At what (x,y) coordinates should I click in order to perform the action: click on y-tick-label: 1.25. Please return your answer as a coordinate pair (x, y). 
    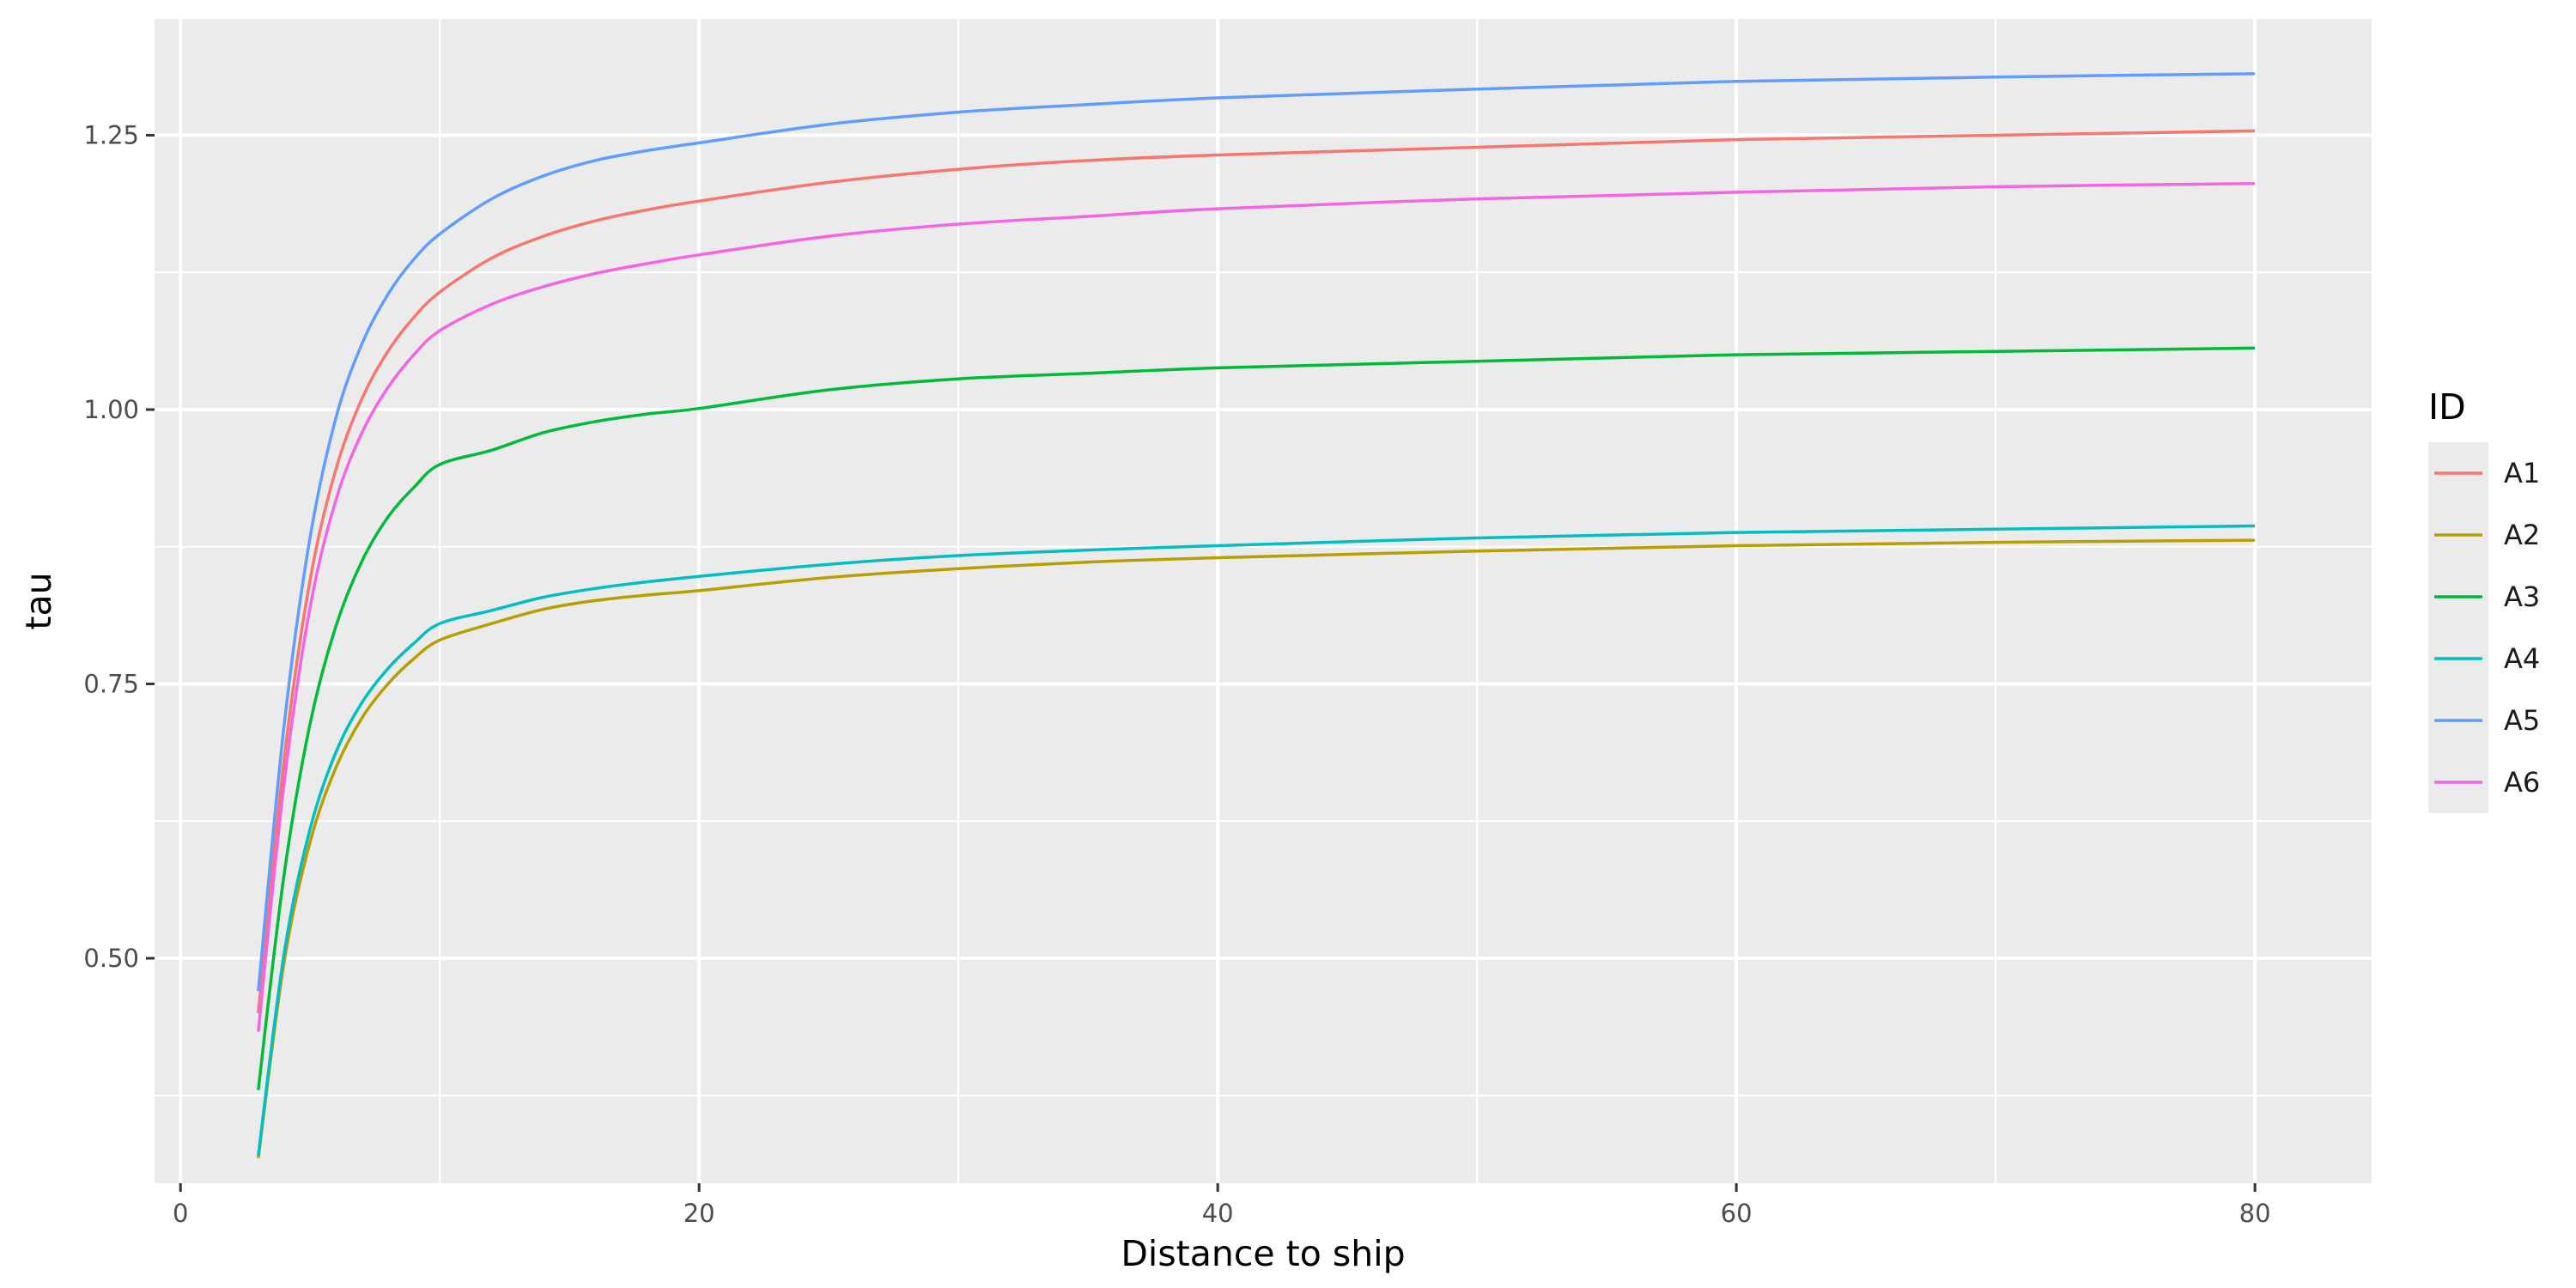
    Looking at the image, I should click on (111, 134).